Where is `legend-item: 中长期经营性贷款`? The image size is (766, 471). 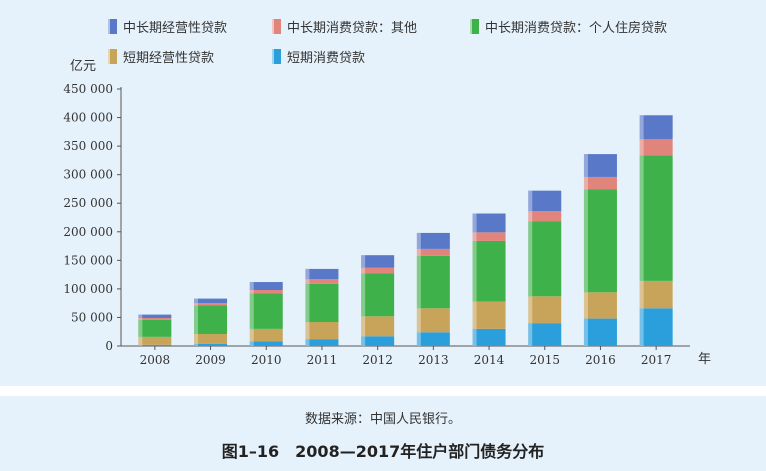
legend-item: 中长期经营性贷款 is located at coordinates (167, 26).